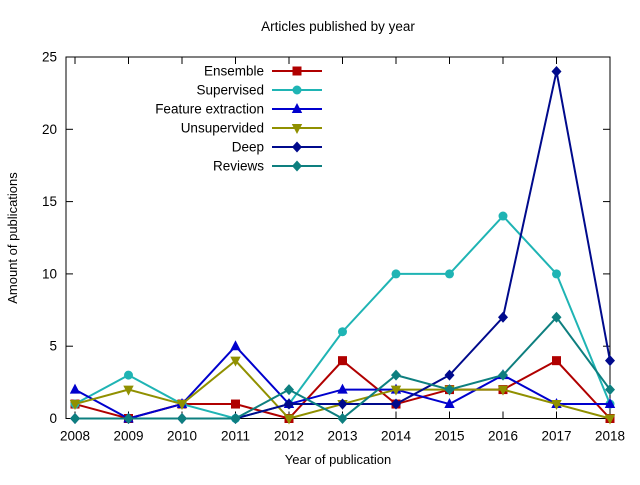 The height and width of the screenshot is (485, 640). I want to click on legend-item-label: Deep, so click(248, 147).